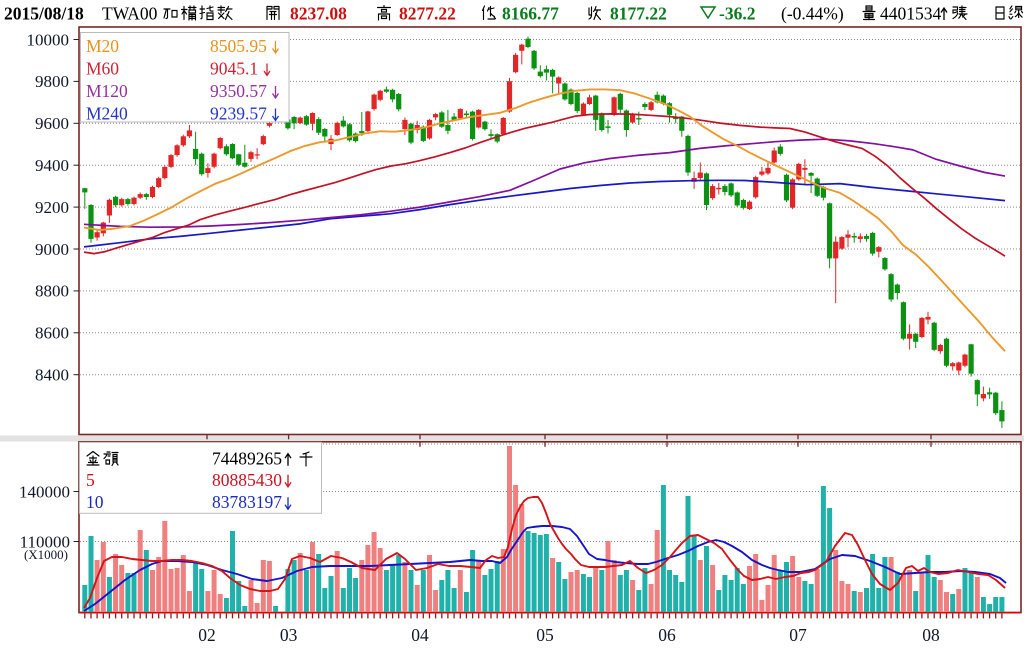  I want to click on svg-text: 8400, so click(52, 375).